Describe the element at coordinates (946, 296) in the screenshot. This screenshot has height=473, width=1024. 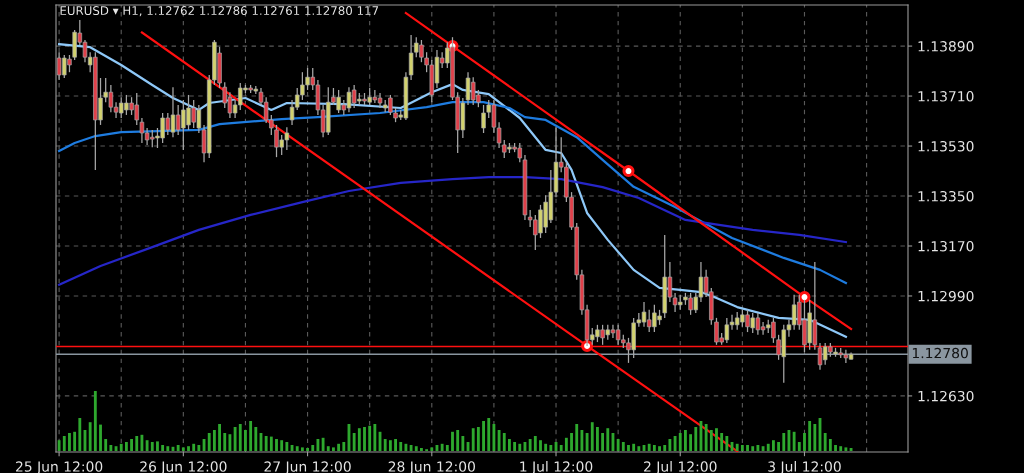
I see `y-tick-label: 1.12990` at that location.